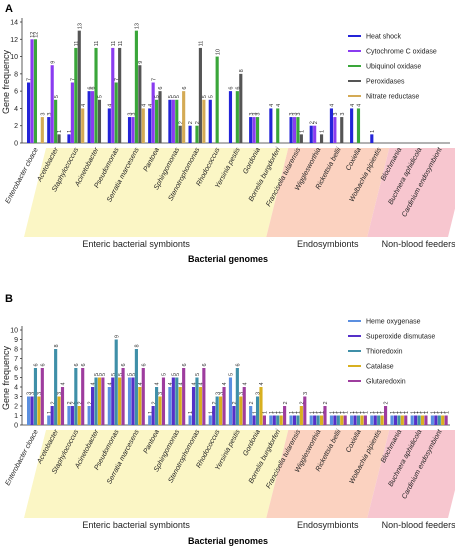  I want to click on y-tick-label: 5, so click(16, 378).